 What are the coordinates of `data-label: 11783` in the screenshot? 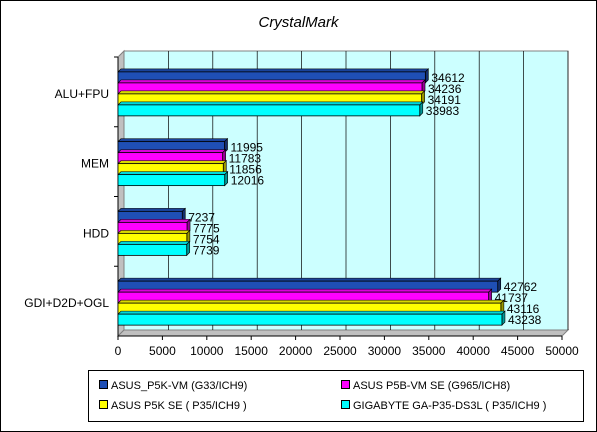 It's located at (245, 159).